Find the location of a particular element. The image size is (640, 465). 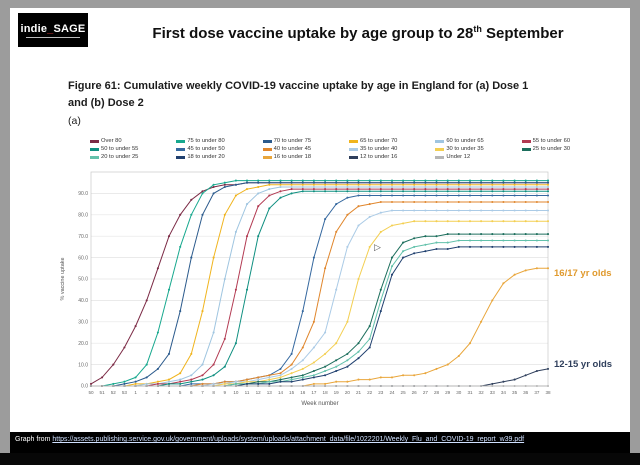

legend-item: 50 to under 55 is located at coordinates (131, 149).